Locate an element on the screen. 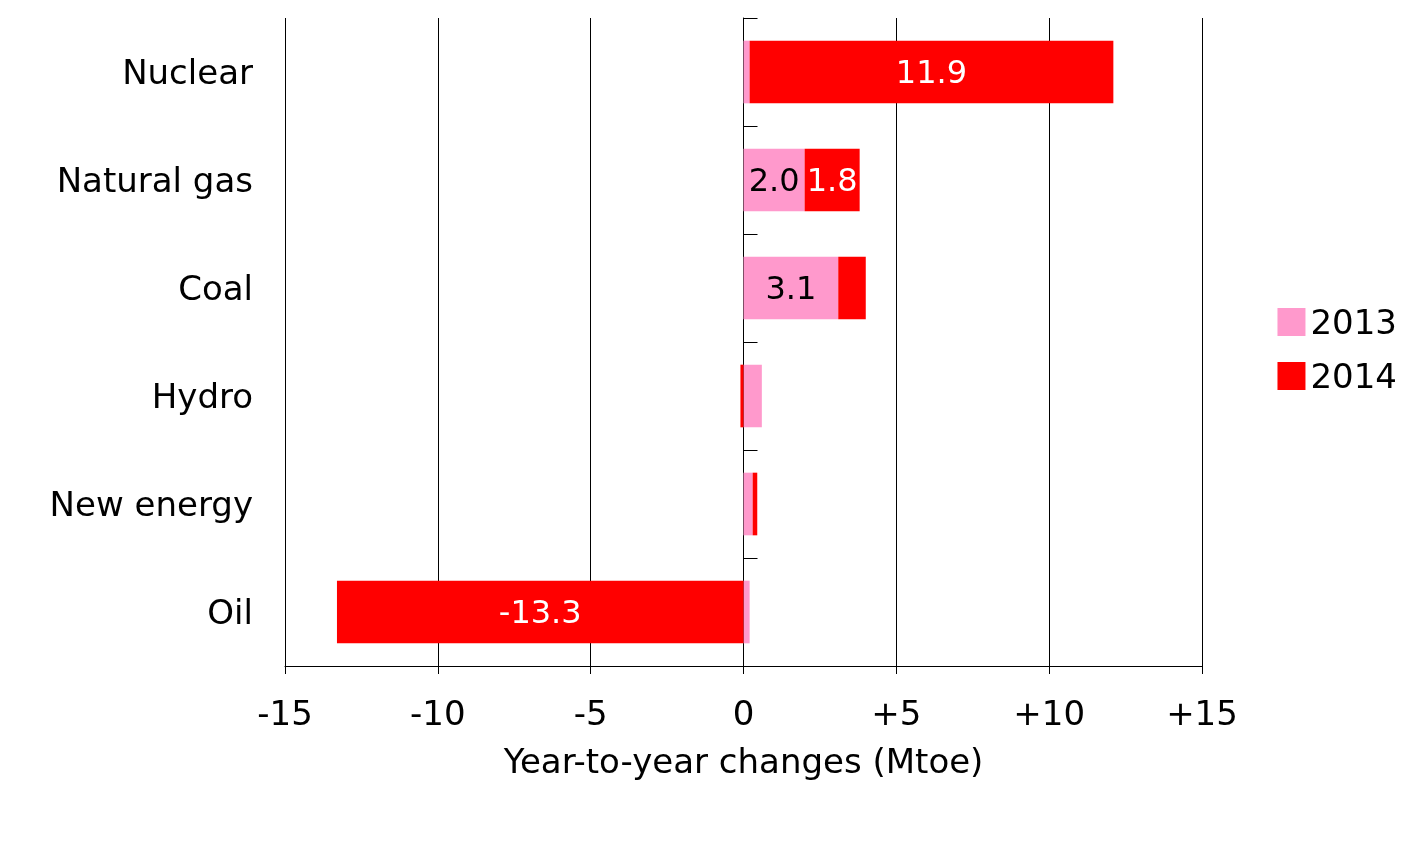 The image size is (1419, 850). x-tick-label: -5 is located at coordinates (590, 713).